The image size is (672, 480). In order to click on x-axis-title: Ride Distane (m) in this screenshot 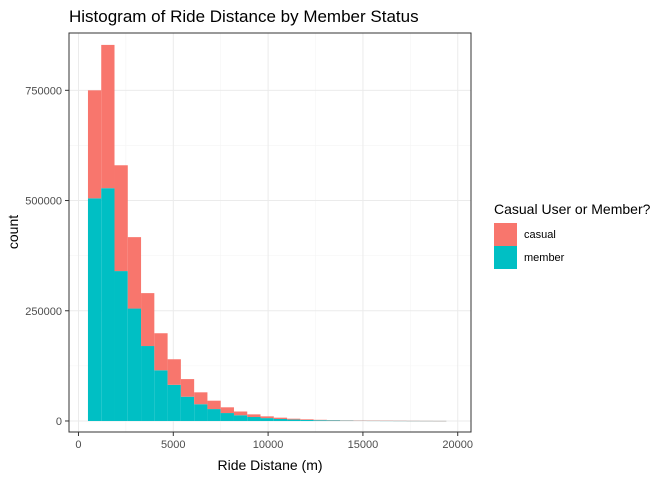, I will do `click(269, 465)`.